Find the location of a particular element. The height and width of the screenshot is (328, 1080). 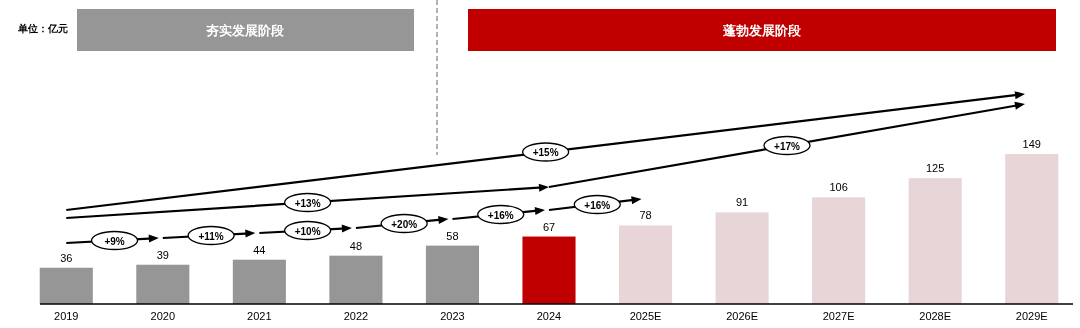

data-label: 149 is located at coordinates (1031, 144).